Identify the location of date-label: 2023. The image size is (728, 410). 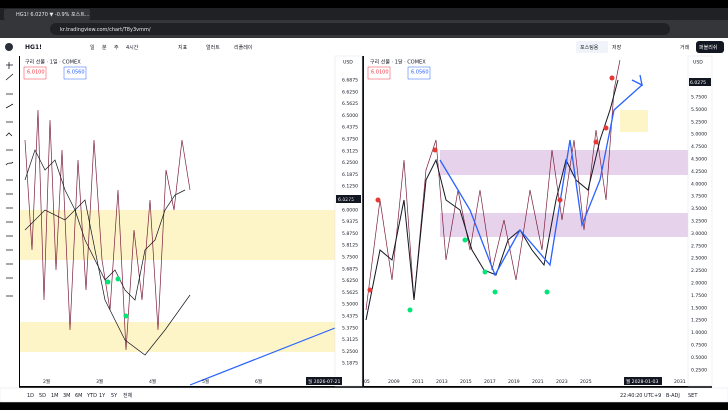
(562, 382).